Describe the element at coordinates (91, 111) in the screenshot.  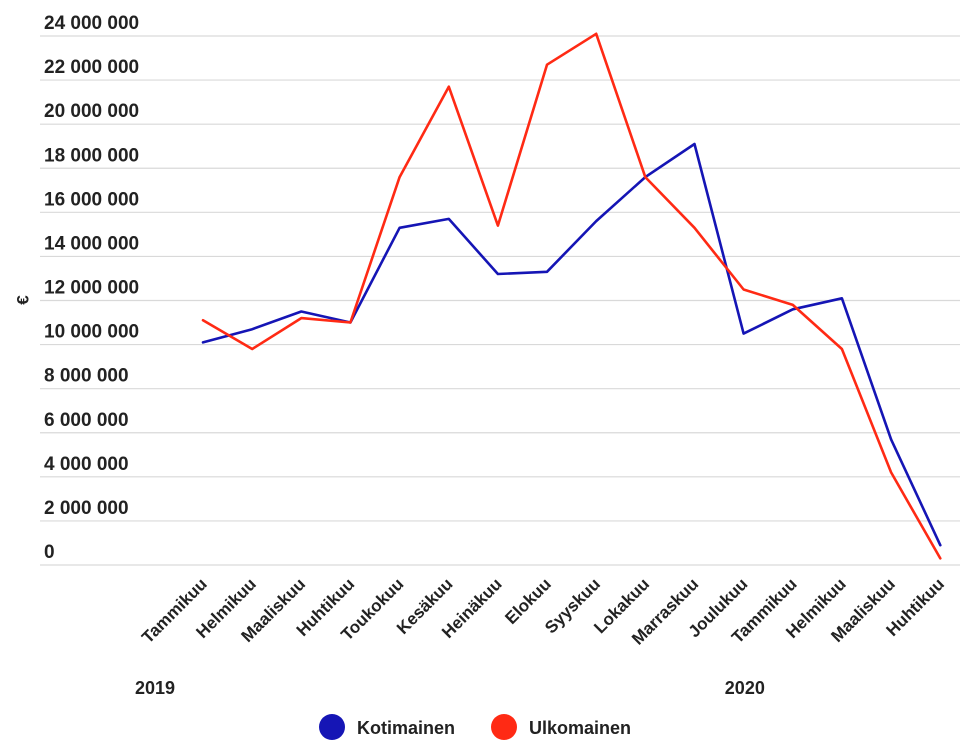
I see `y-tick-label: 20 000 000` at that location.